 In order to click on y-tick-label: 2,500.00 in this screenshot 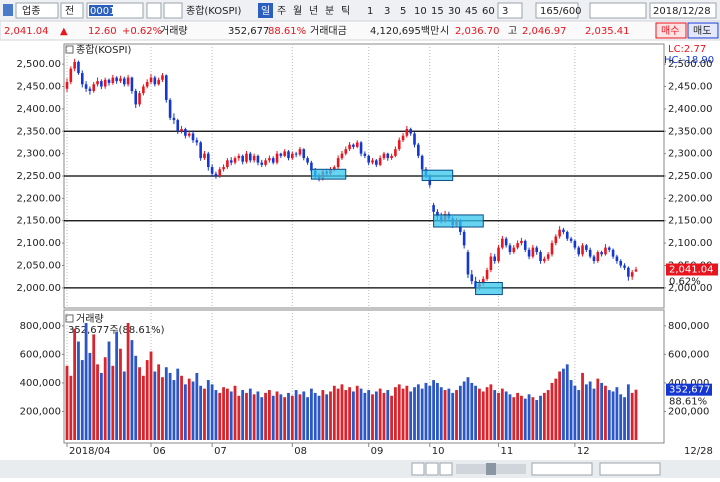, I will do `click(38, 64)`.